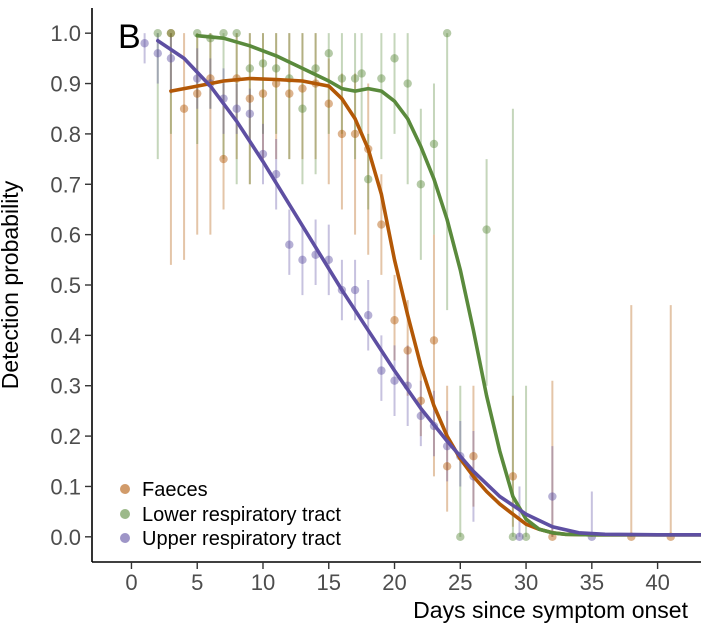 The height and width of the screenshot is (638, 701). Describe the element at coordinates (65, 335) in the screenshot. I see `y-tick-label: 0.4` at that location.